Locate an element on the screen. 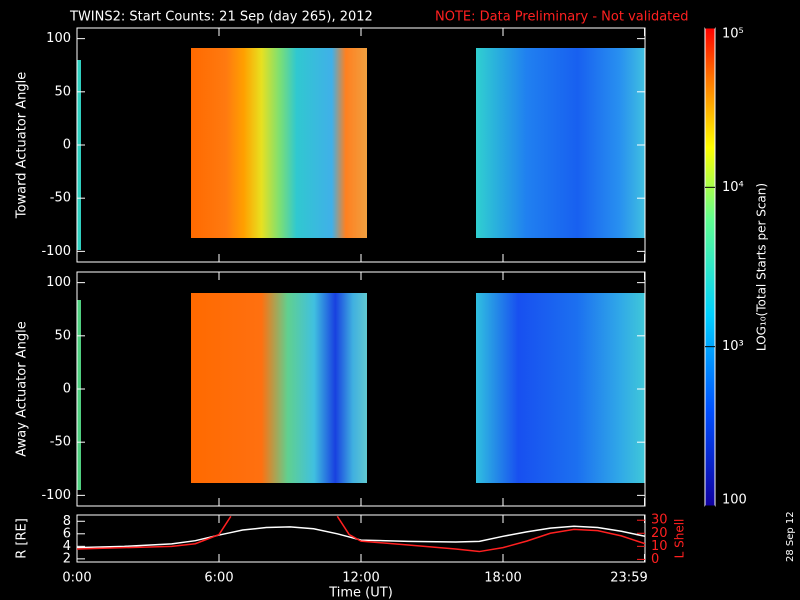 The height and width of the screenshot is (600, 800). x-tick-label: 0:00 is located at coordinates (76, 578).